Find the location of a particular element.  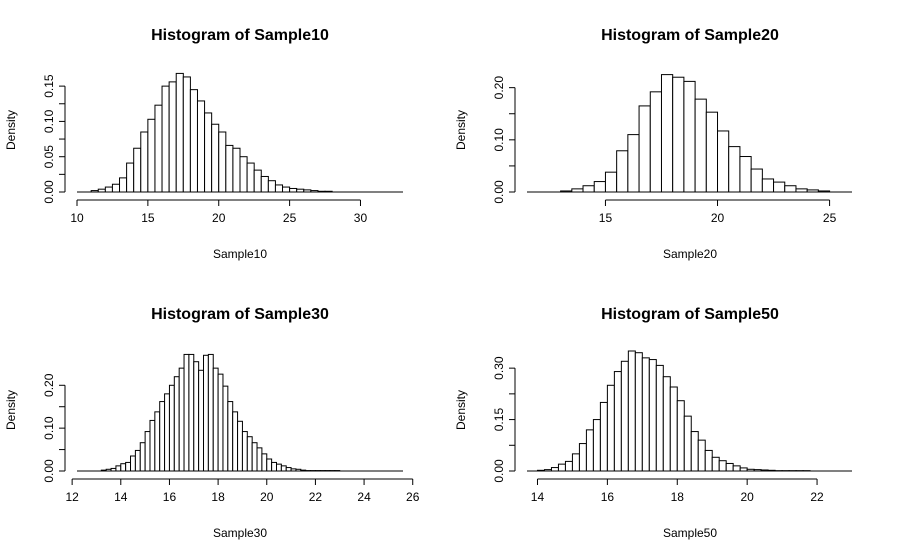

y-tick-label: 0.15 is located at coordinates (499, 420).